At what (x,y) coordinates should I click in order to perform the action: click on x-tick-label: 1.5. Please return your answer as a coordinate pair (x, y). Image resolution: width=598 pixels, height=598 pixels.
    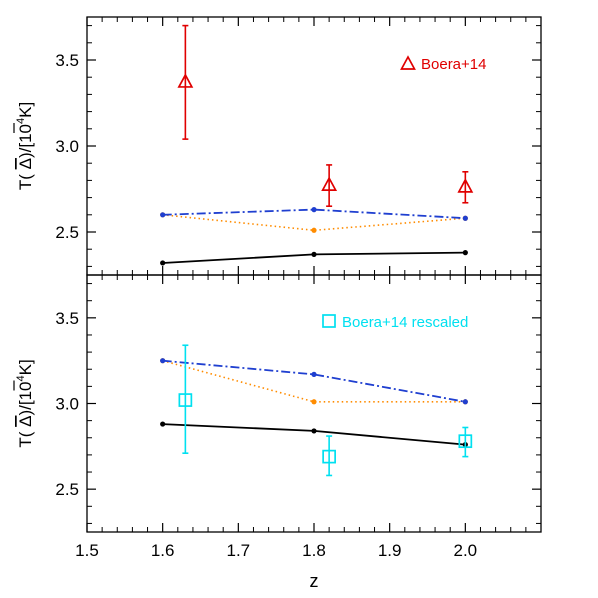
    Looking at the image, I should click on (87, 550).